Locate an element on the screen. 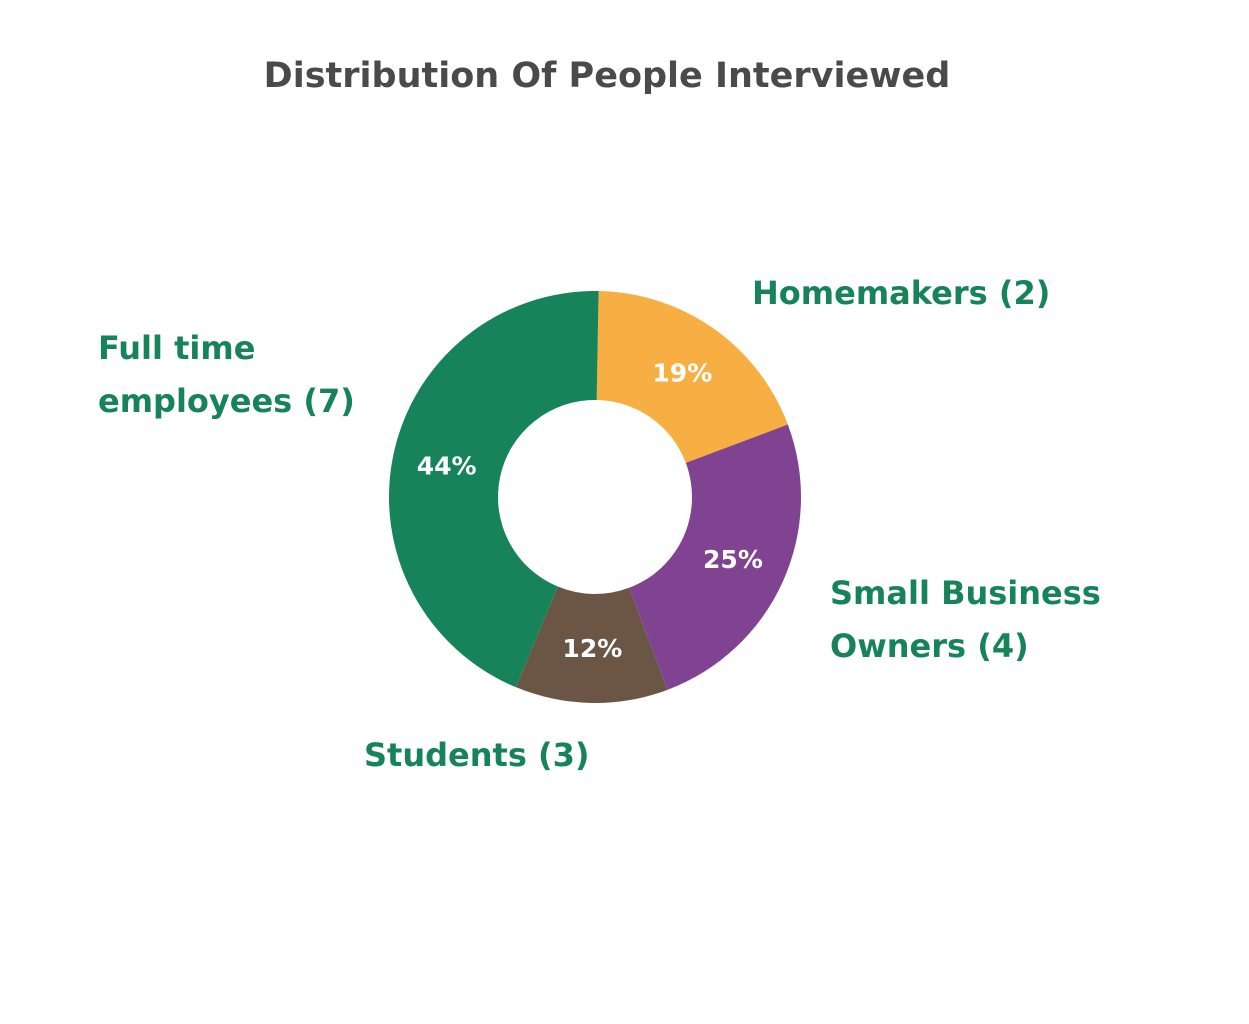 The width and height of the screenshot is (1249, 1024). label-full-time-employees-line-1: Full time is located at coordinates (226, 348).